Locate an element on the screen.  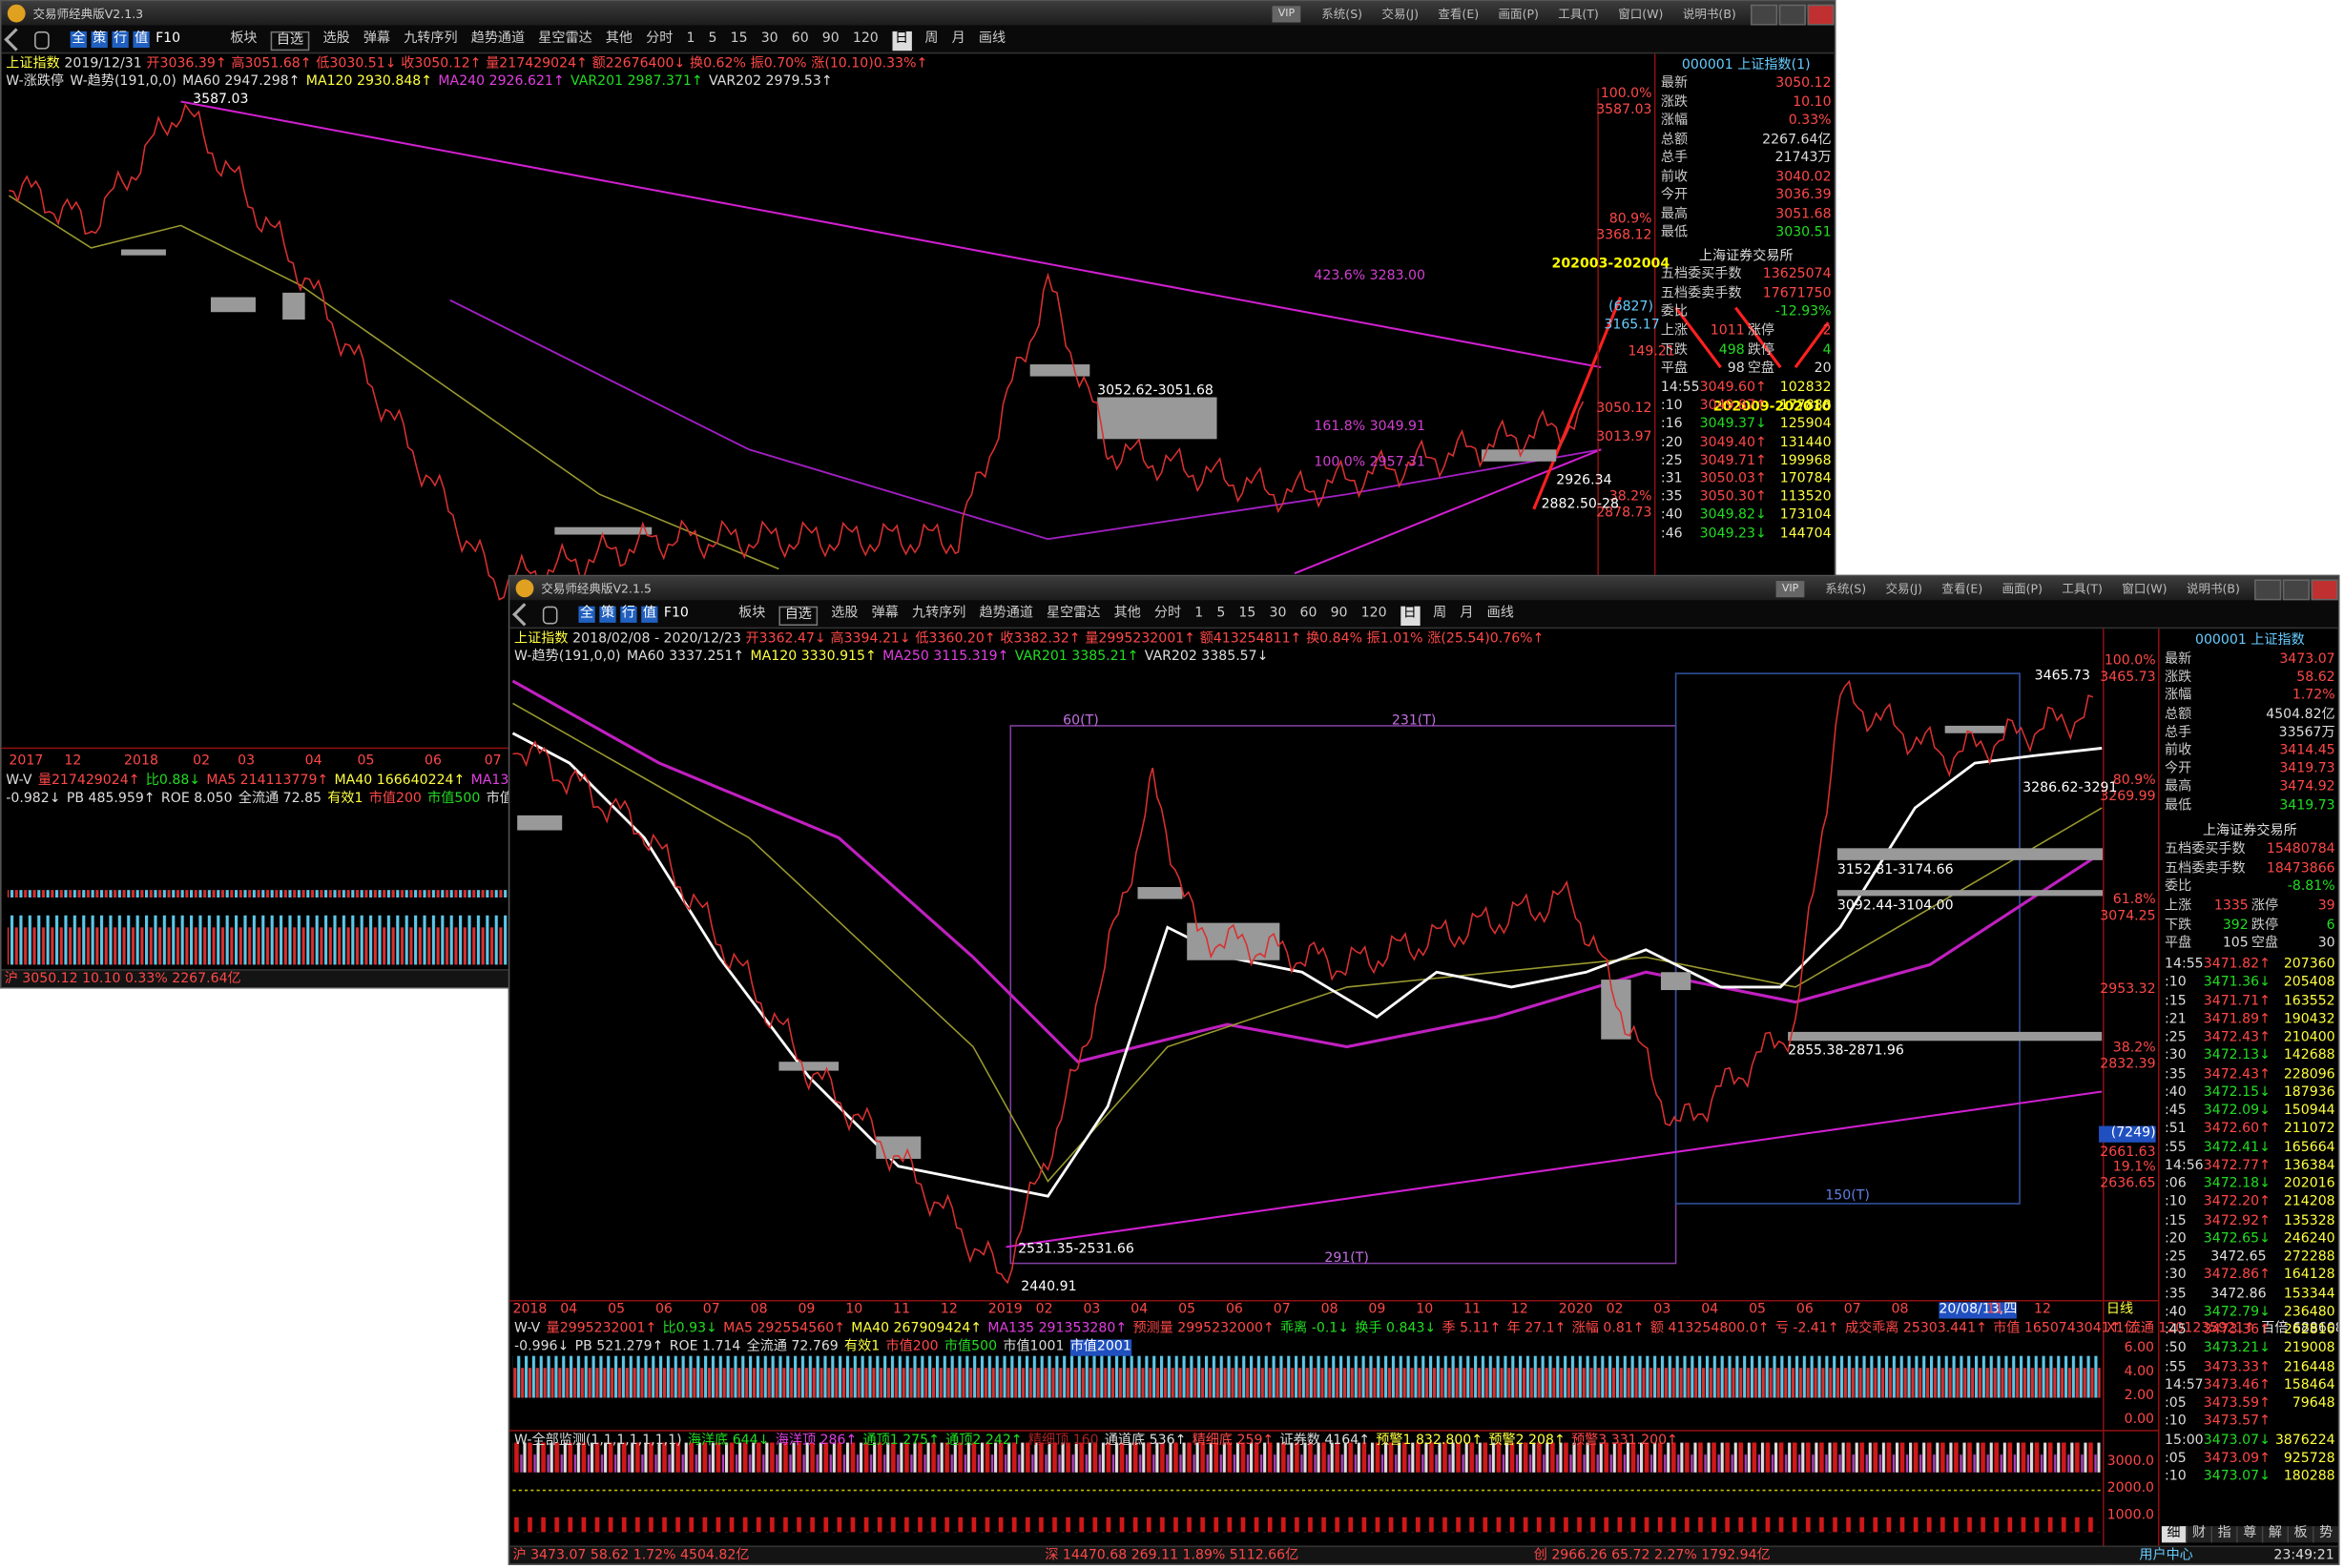
x-axis-label: 06 is located at coordinates (1234, 1309).